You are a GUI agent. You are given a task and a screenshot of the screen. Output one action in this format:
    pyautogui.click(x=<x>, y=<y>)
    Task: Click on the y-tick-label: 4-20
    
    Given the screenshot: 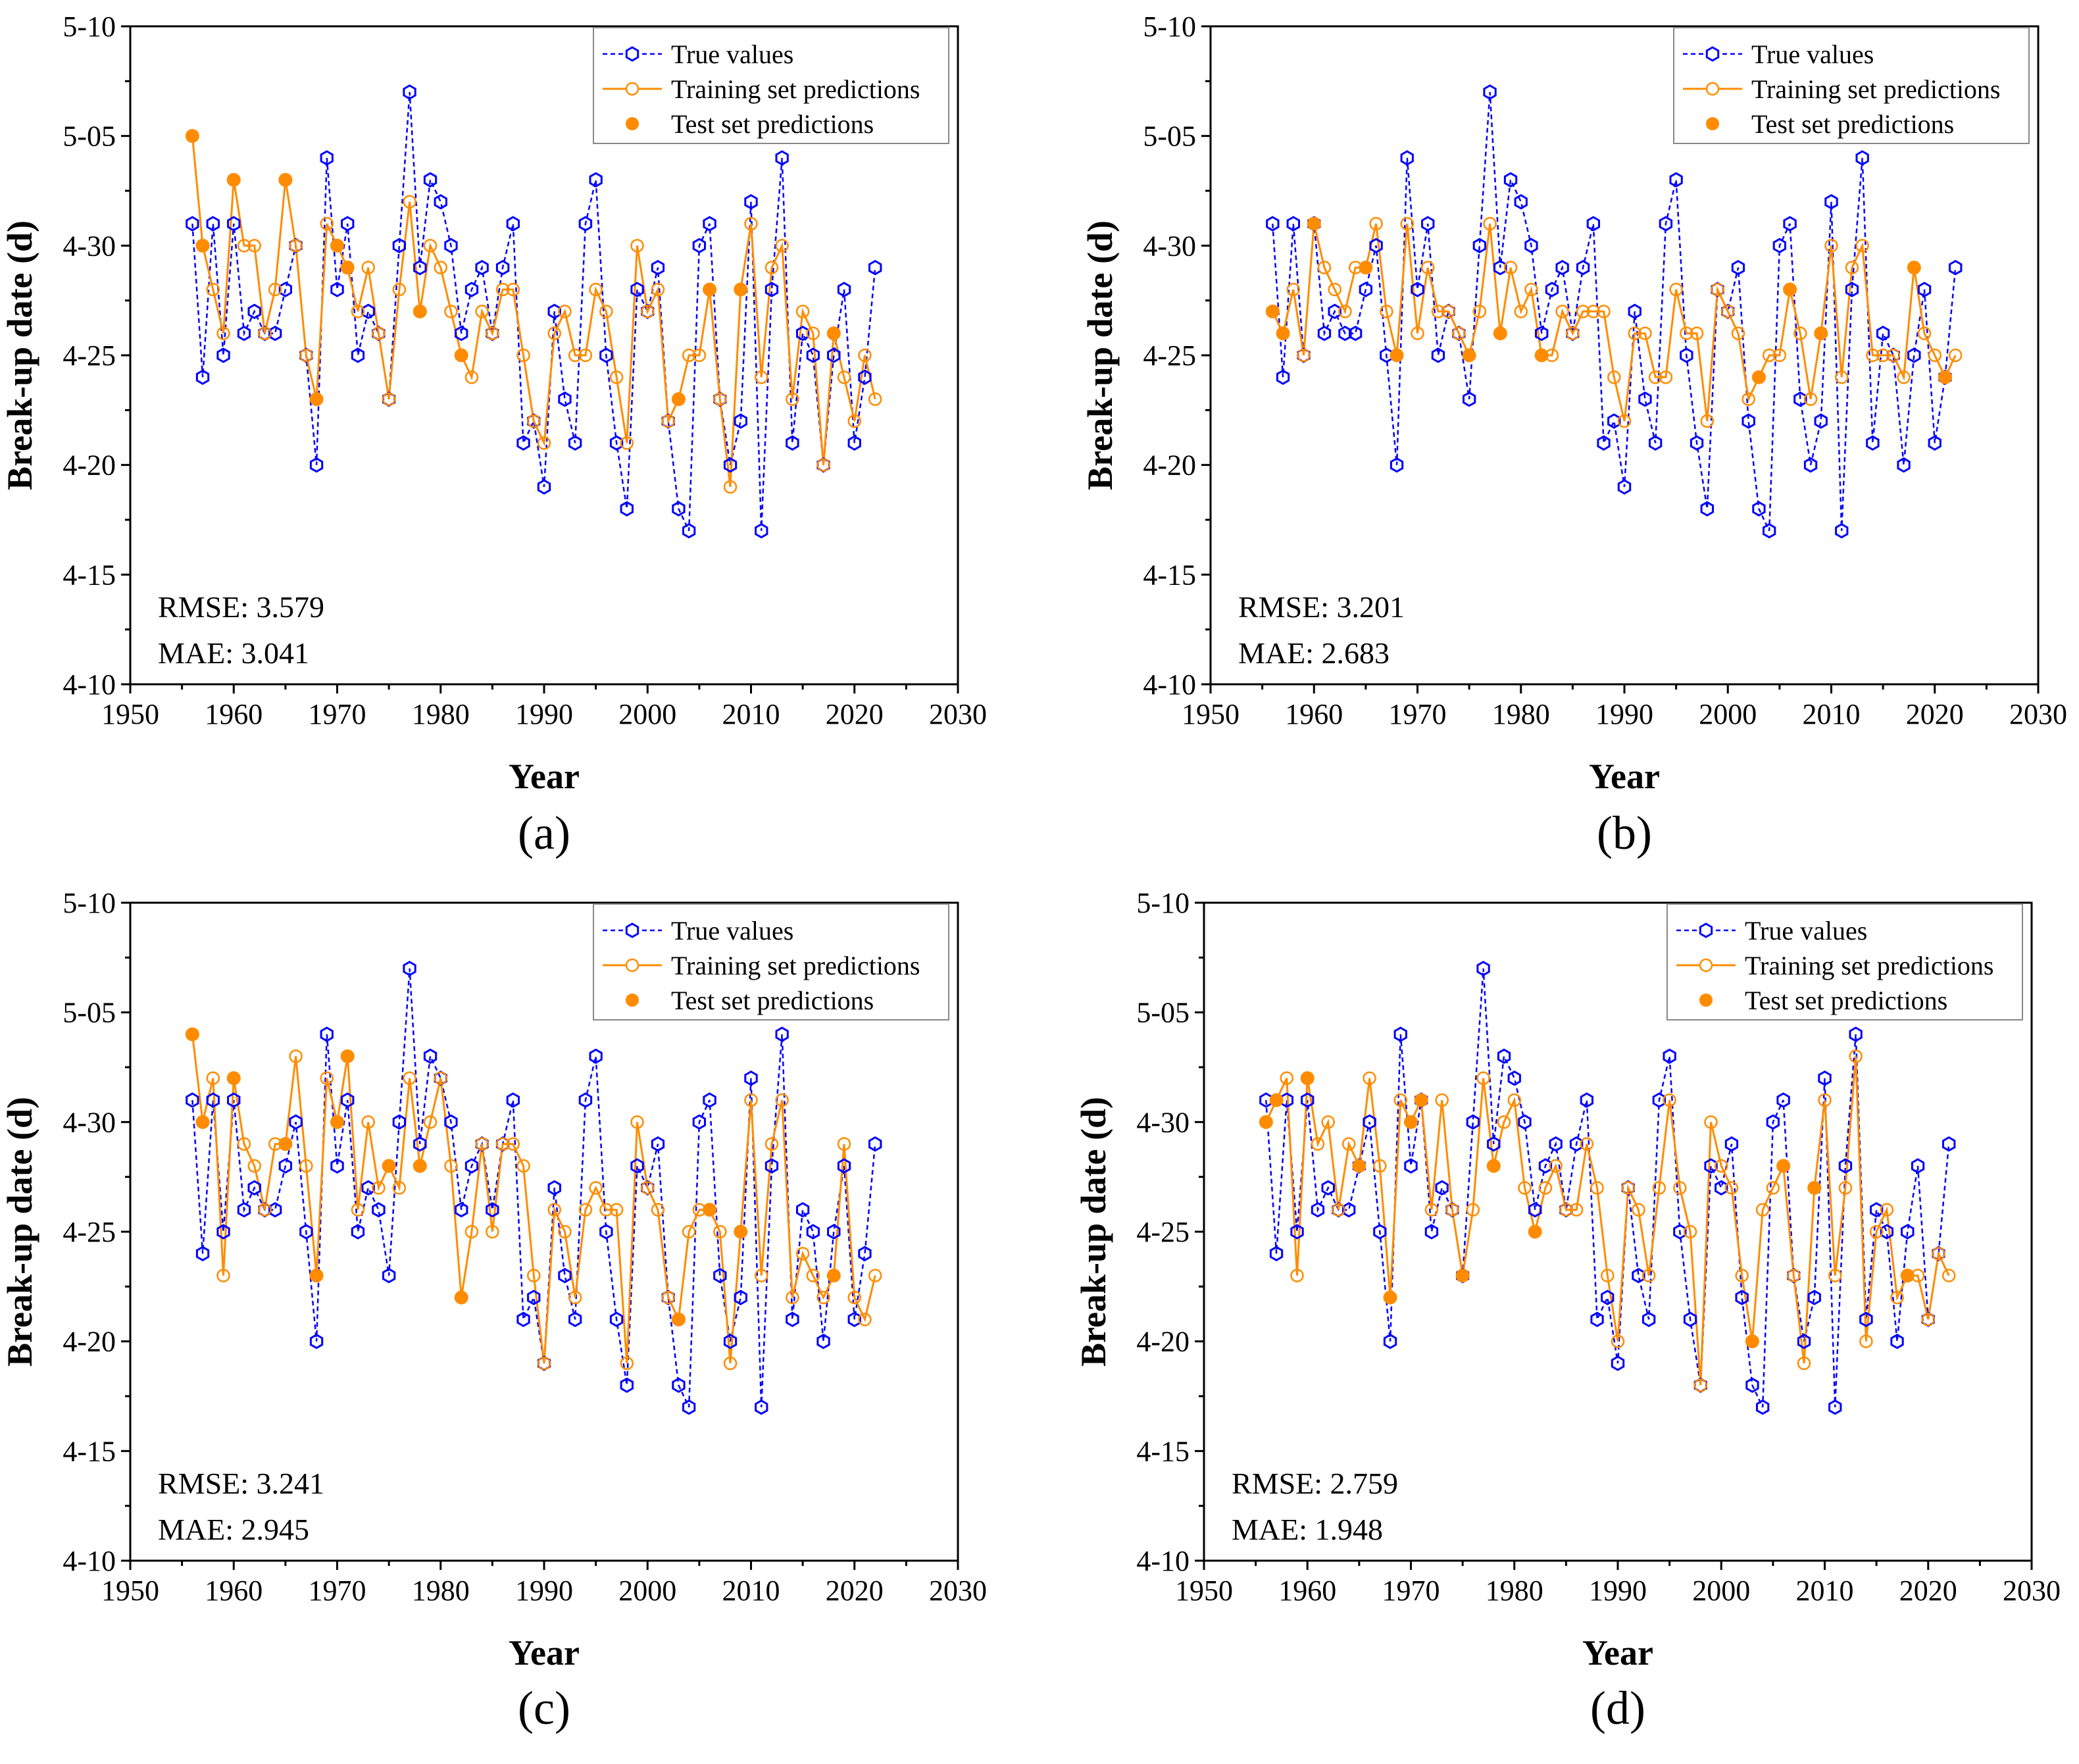 What is the action you would take?
    pyautogui.click(x=1169, y=465)
    